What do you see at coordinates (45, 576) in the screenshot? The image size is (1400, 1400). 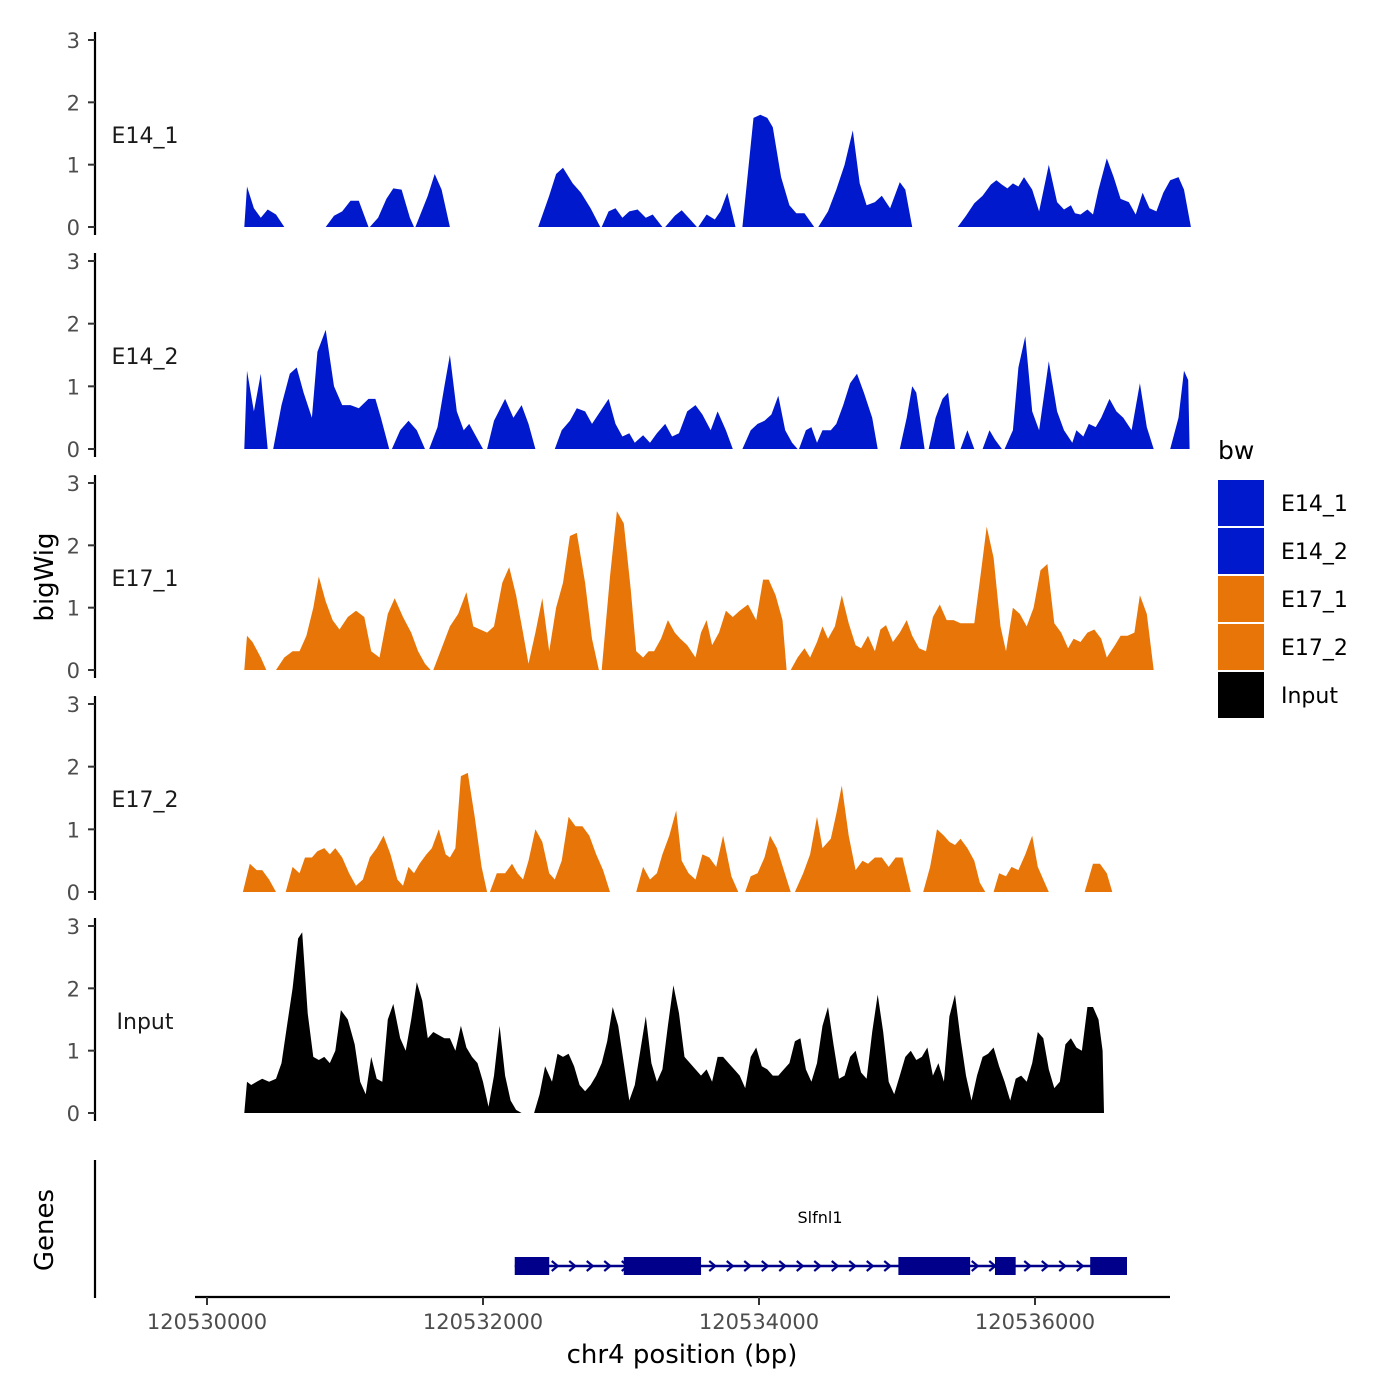 I see `y-axis-title: bigWig` at bounding box center [45, 576].